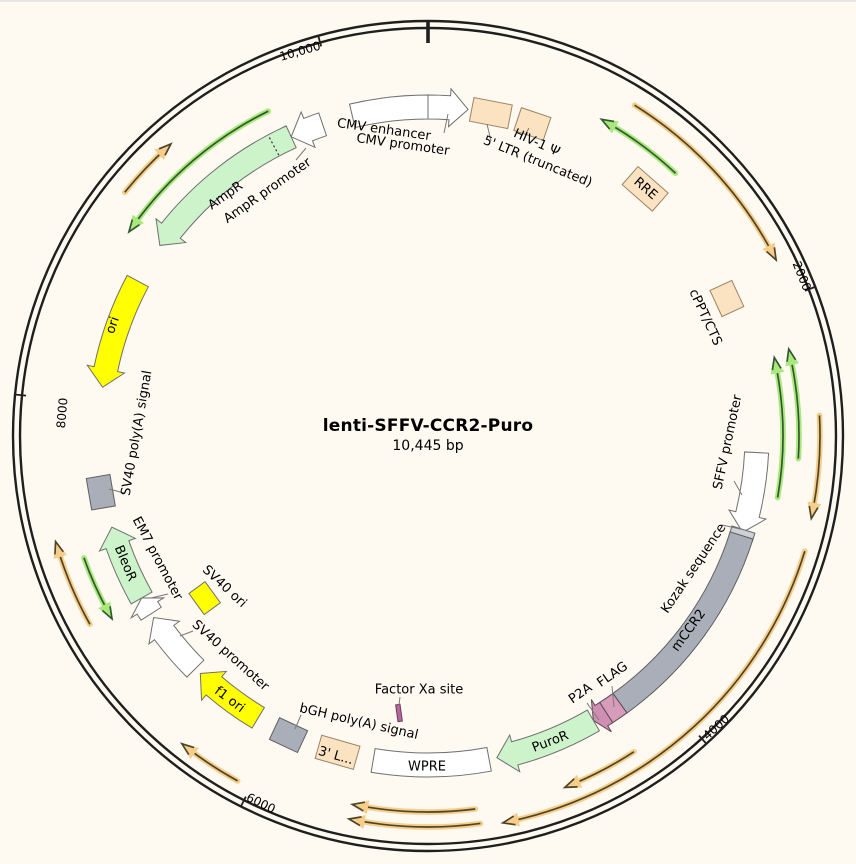 Image resolution: width=856 pixels, height=864 pixels. What do you see at coordinates (728, 442) in the screenshot?
I see `label-sffv-promoter: SFFV promoter` at bounding box center [728, 442].